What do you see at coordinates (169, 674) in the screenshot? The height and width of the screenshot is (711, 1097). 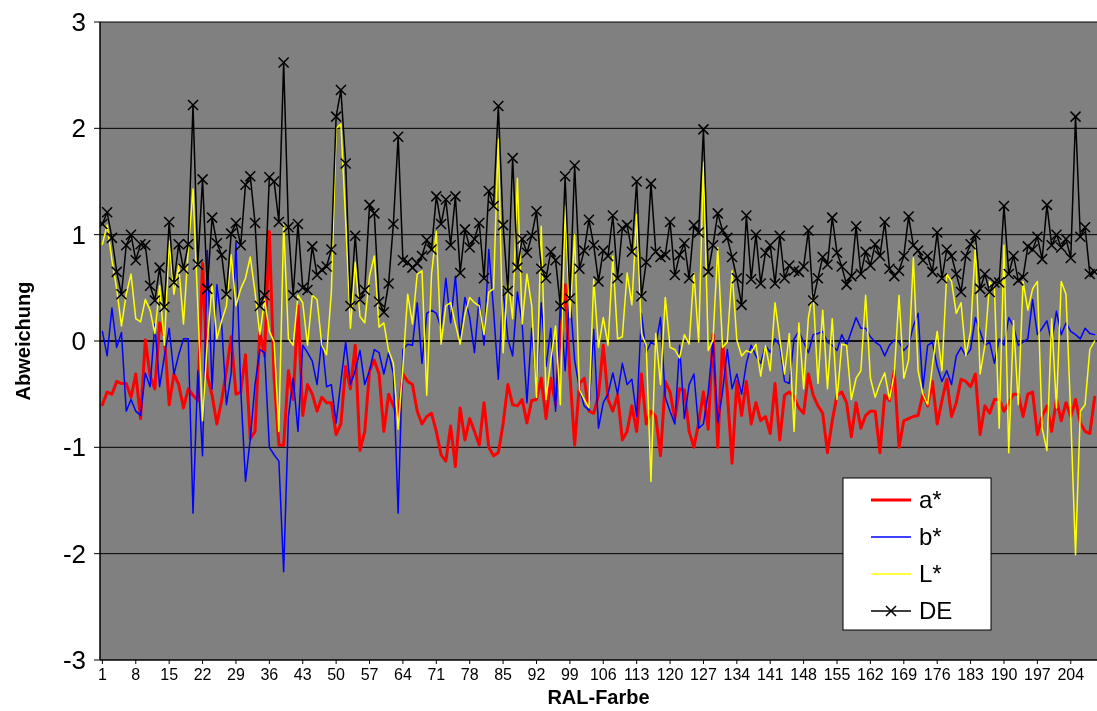 I see `x-tick-label: 15` at bounding box center [169, 674].